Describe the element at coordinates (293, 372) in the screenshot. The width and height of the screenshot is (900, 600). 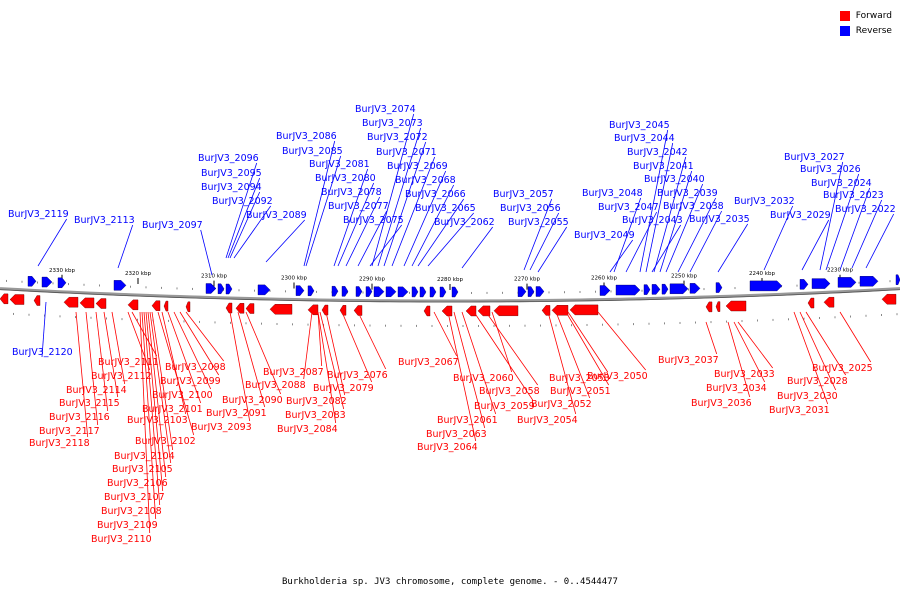
I see `forward-gene-label: BurJV3_2087` at that location.